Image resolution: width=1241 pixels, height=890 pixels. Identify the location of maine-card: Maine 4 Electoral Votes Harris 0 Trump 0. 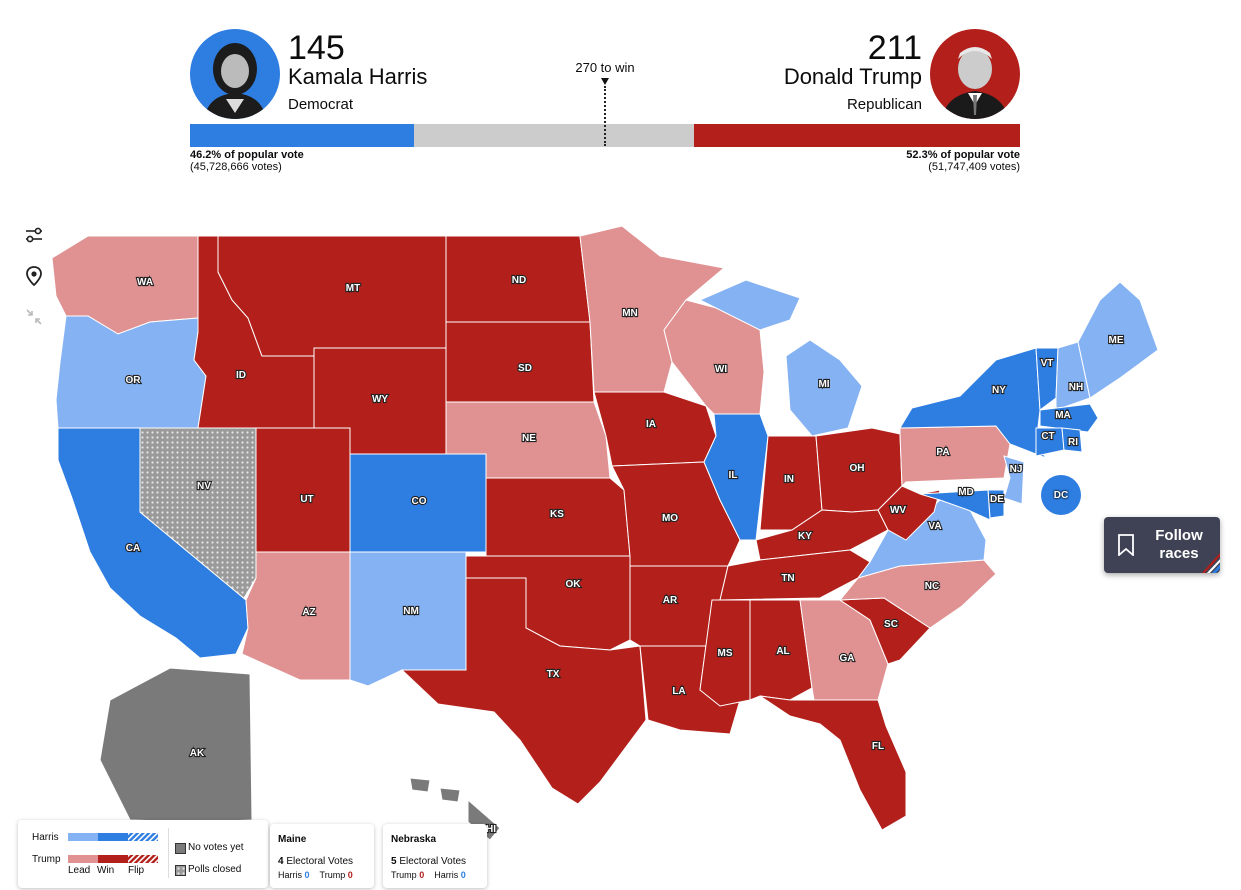
(322, 856).